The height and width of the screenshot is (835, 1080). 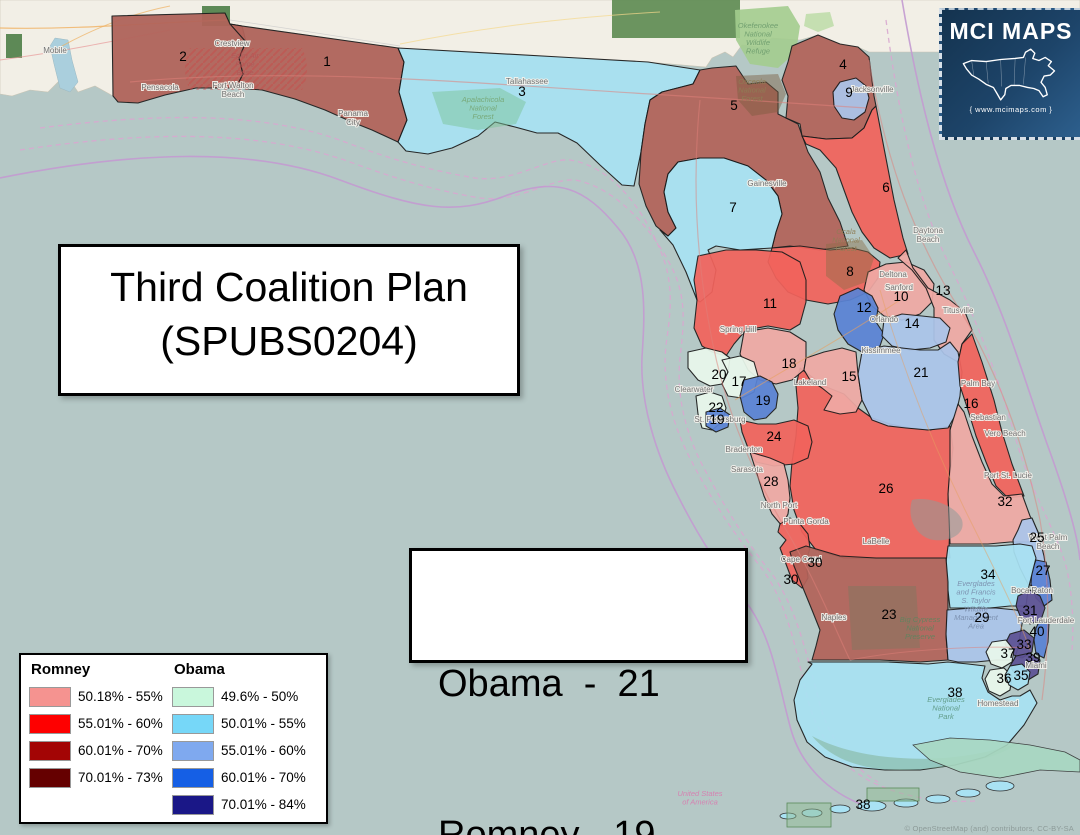 What do you see at coordinates (260, 696) in the screenshot?
I see `legend-label: 49.6% - 50%` at bounding box center [260, 696].